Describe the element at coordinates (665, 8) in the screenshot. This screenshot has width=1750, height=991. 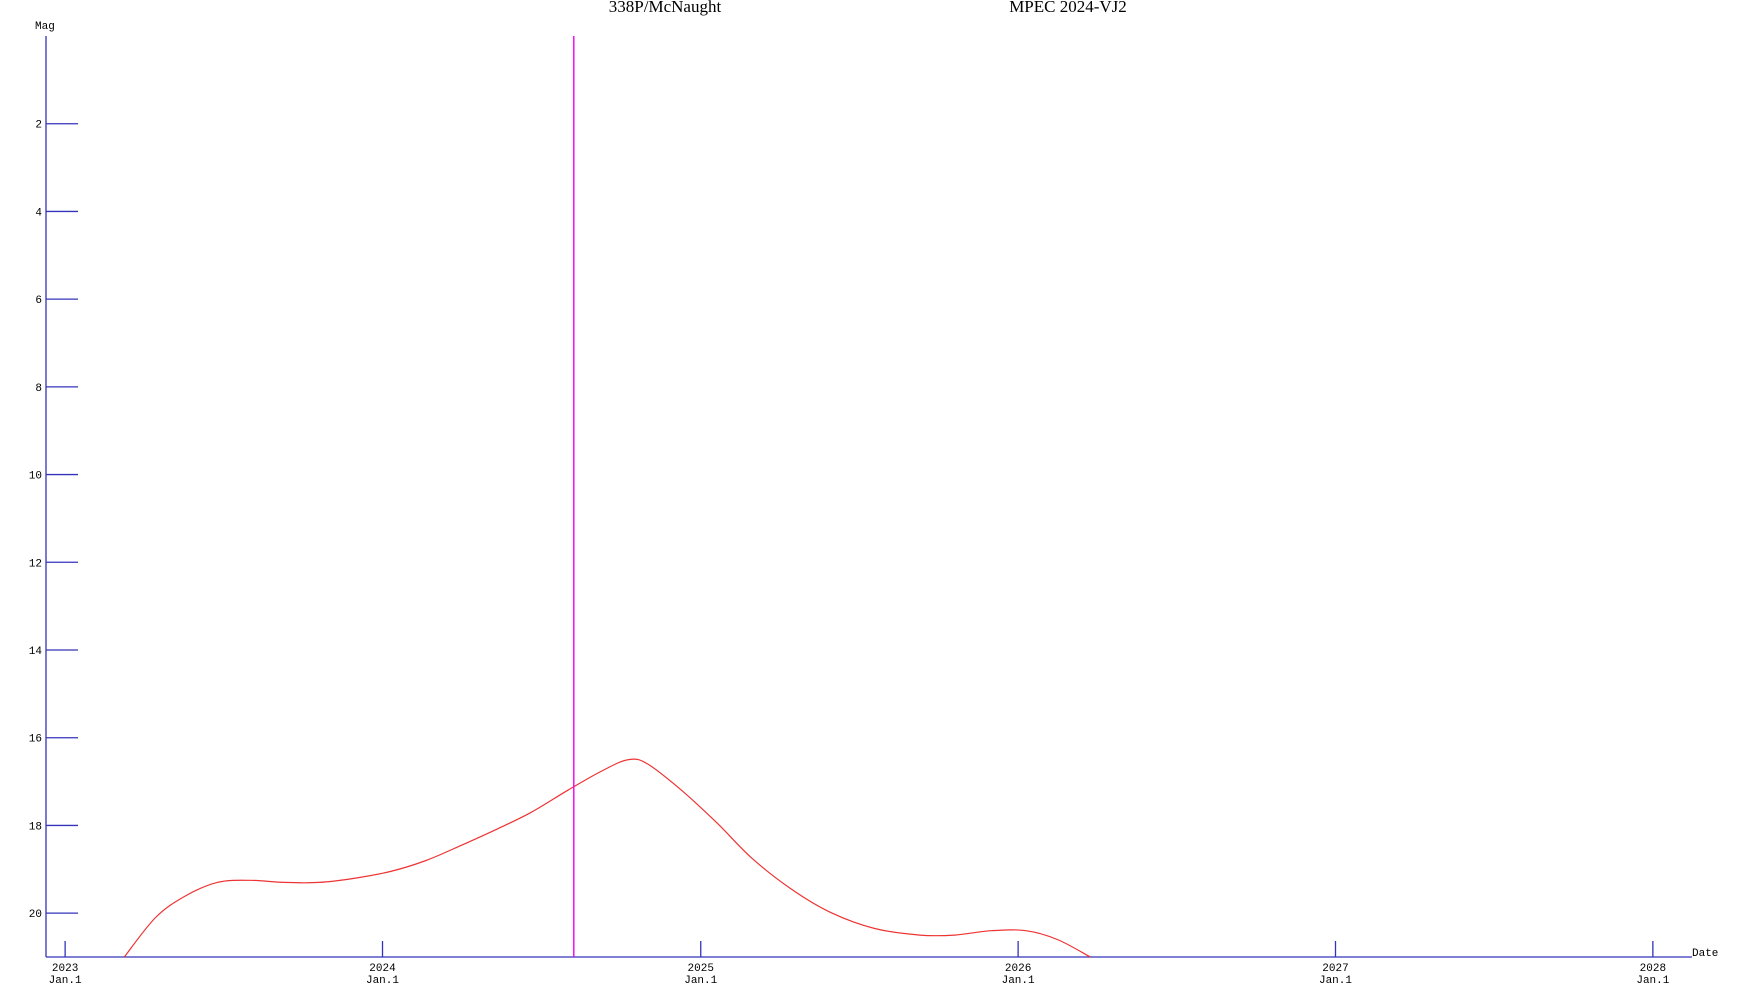
I see `chart-title-left: 338P/McNaught` at that location.